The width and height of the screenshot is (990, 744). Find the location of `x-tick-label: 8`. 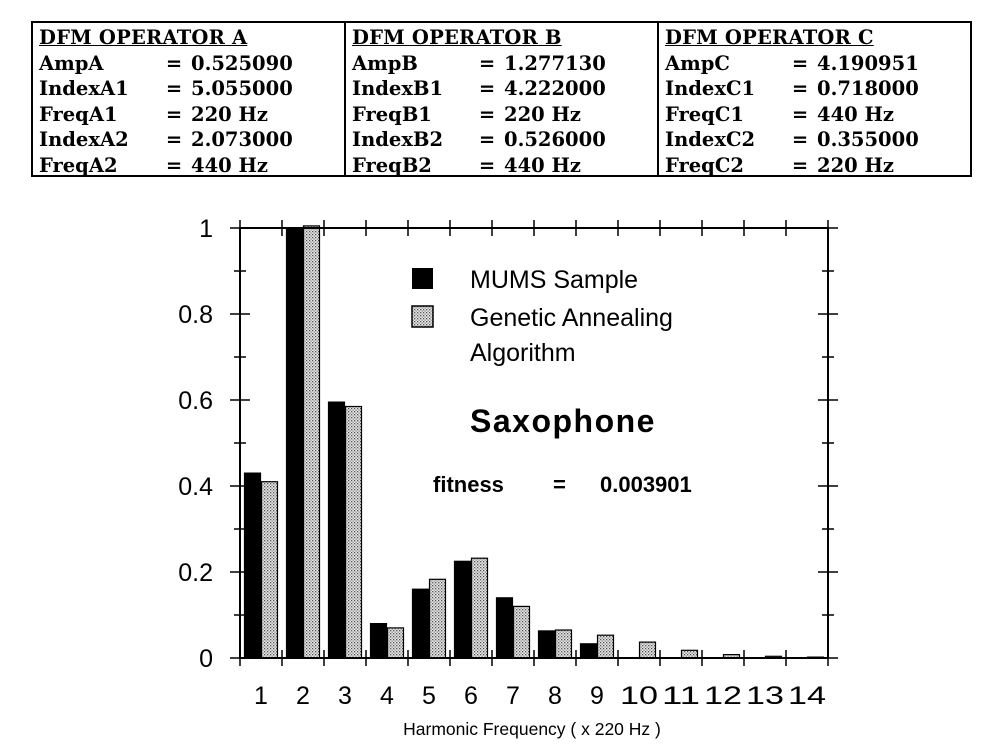

x-tick-label: 8 is located at coordinates (555, 696).